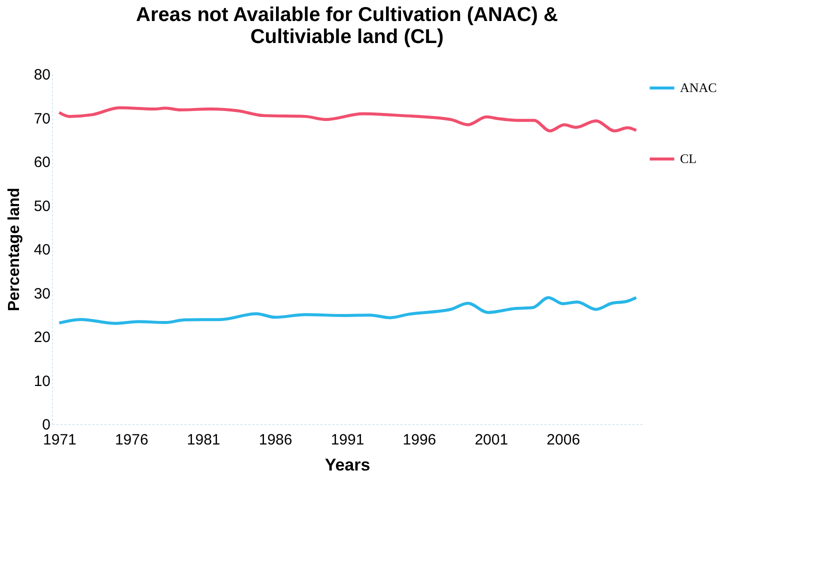  I want to click on y-tick-label: 0, so click(46, 425).